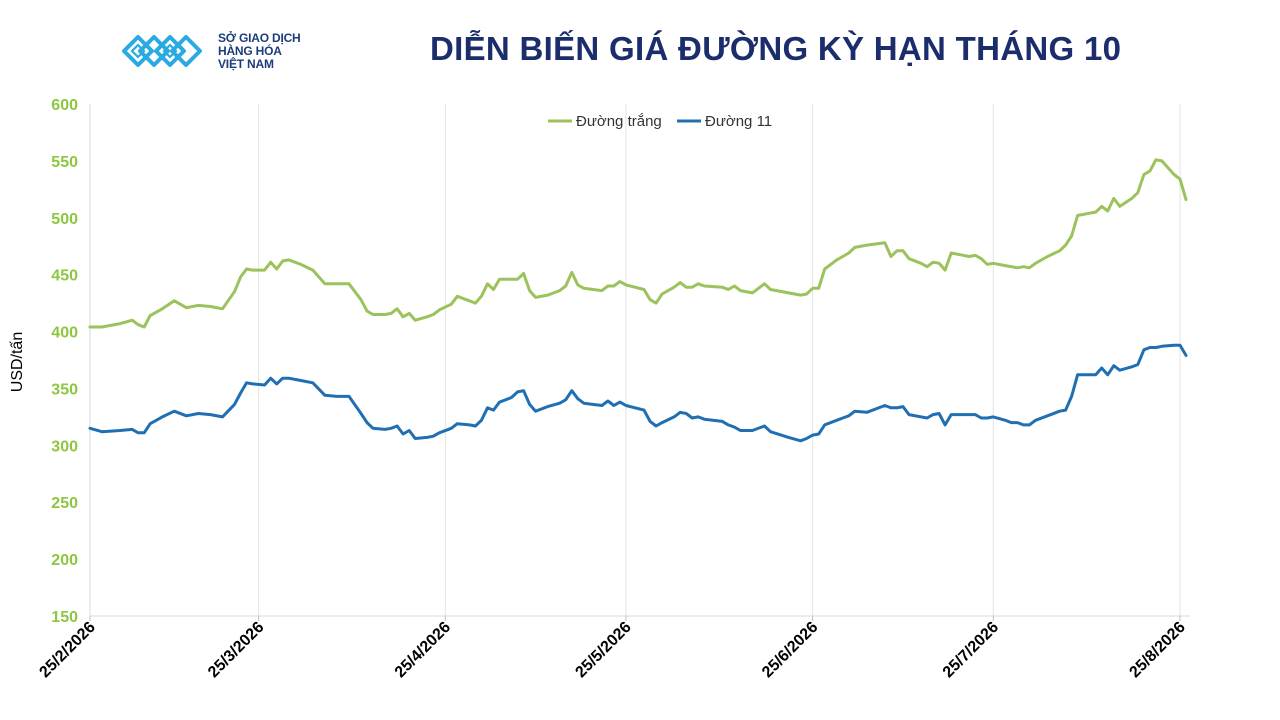 This screenshot has width=1280, height=720. What do you see at coordinates (236, 650) in the screenshot?
I see `x-tick-label: 25/3/2026` at bounding box center [236, 650].